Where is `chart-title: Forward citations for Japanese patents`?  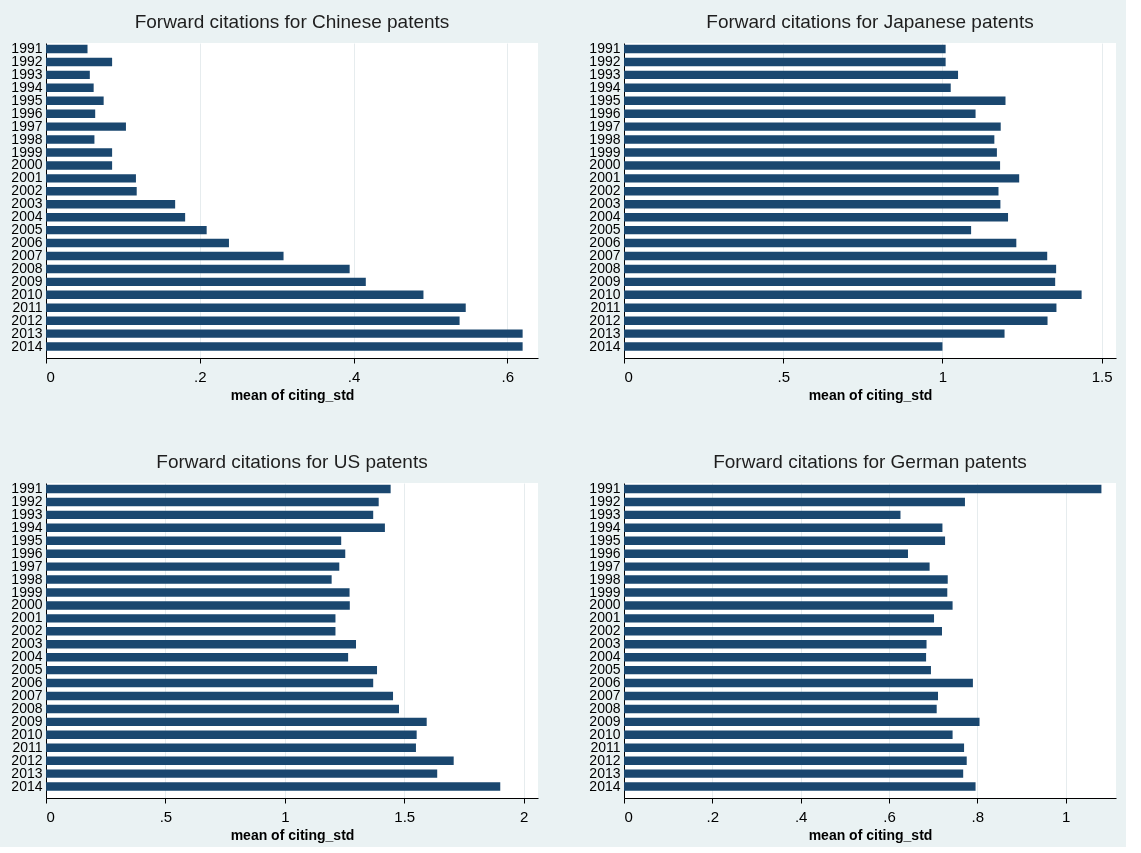 chart-title: Forward citations for Japanese patents is located at coordinates (870, 21).